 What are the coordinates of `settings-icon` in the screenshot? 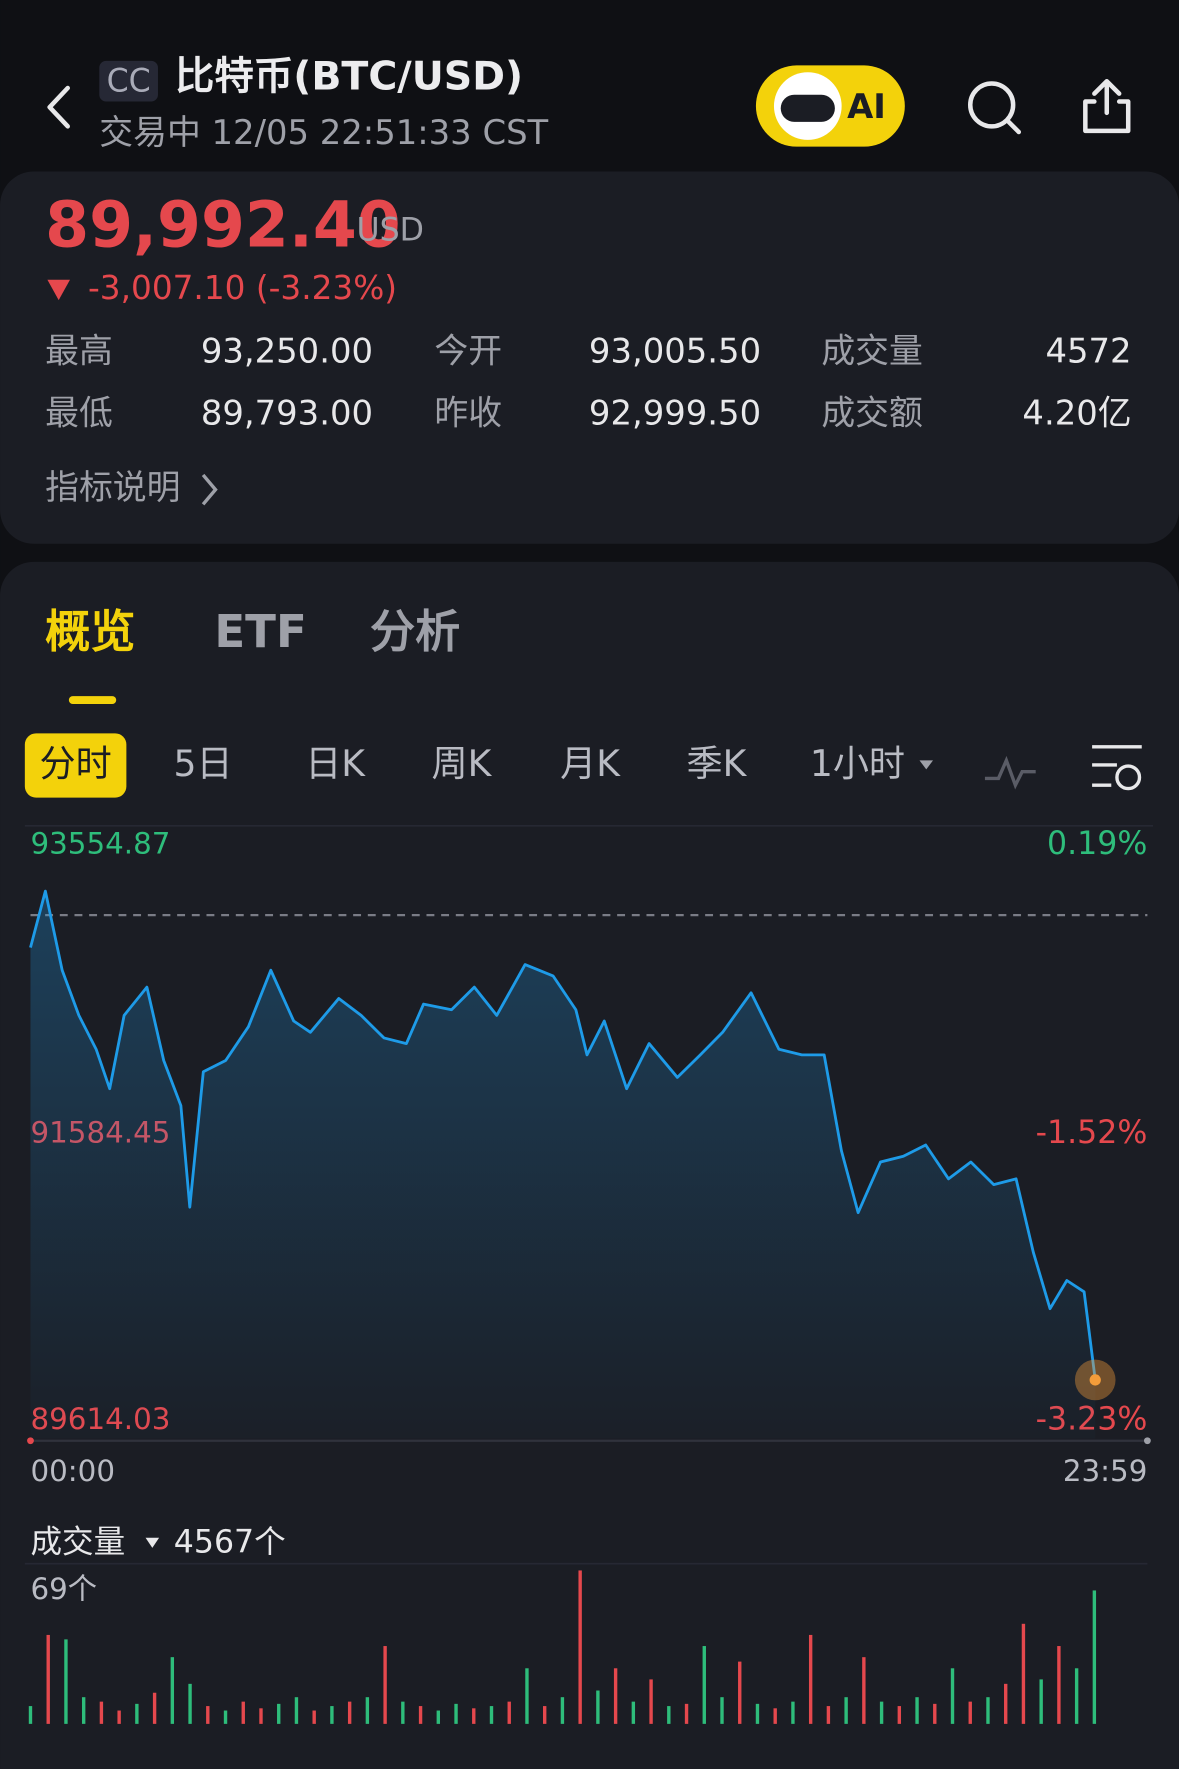 It's located at (1117, 768).